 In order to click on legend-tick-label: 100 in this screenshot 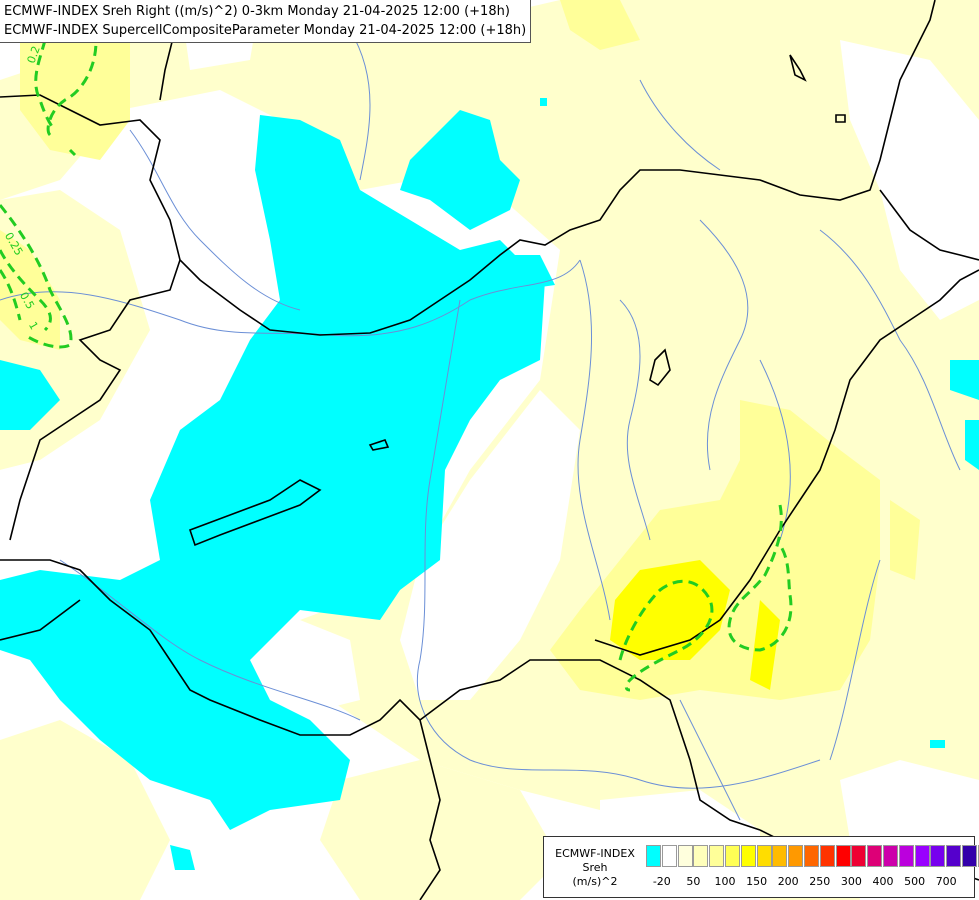, I will do `click(725, 881)`.